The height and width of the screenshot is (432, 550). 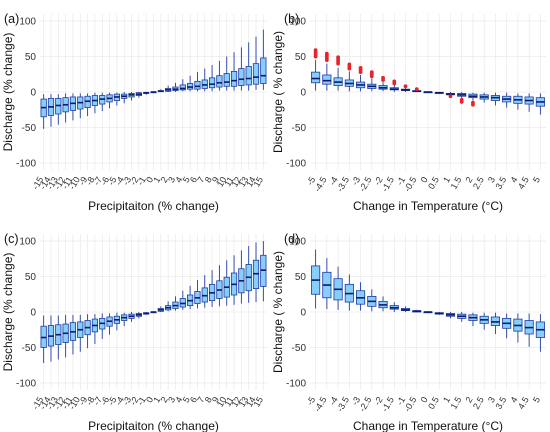 I want to click on box-3.5, so click(x=507, y=326).